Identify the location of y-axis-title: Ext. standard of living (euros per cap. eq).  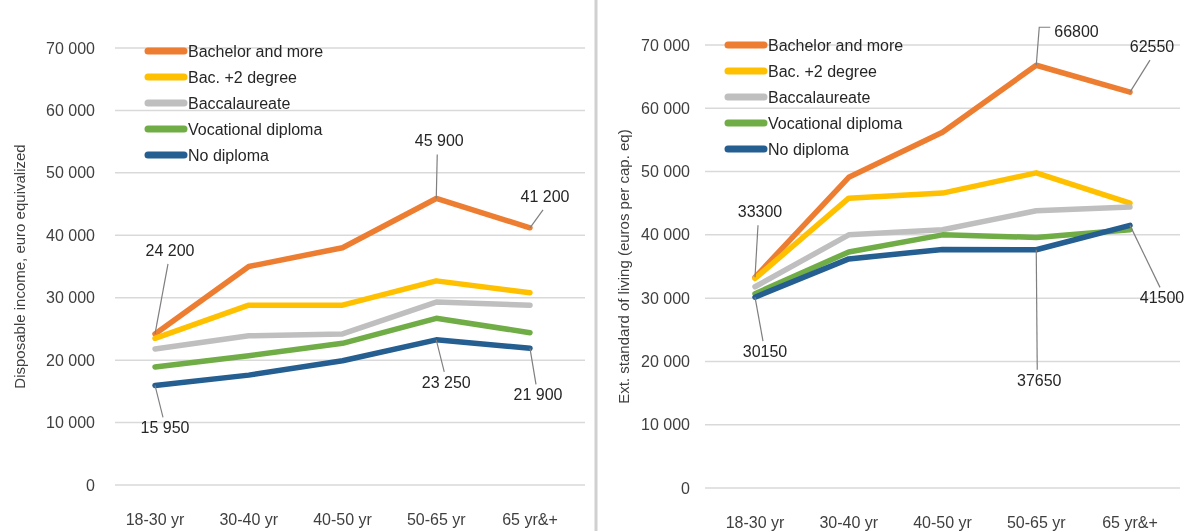
(624, 266).